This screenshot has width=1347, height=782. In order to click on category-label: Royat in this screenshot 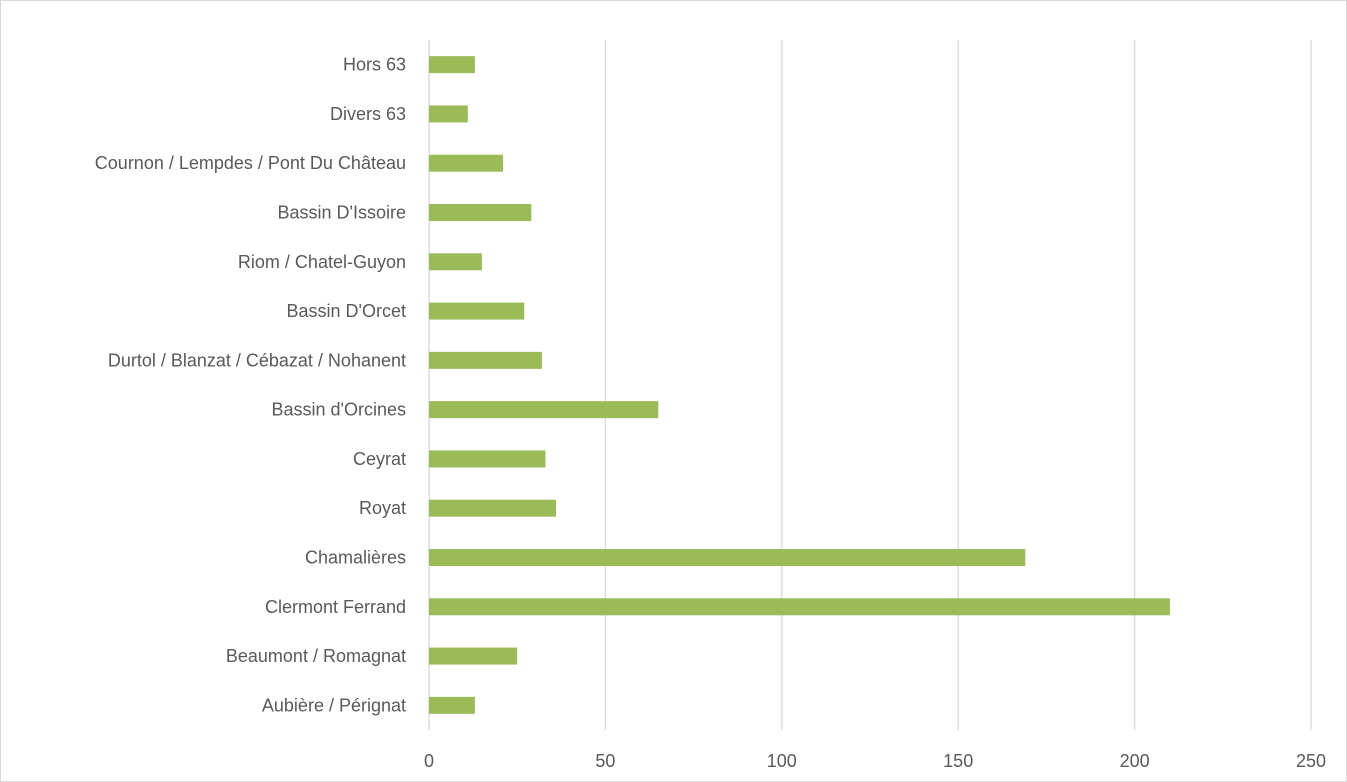, I will do `click(382, 508)`.